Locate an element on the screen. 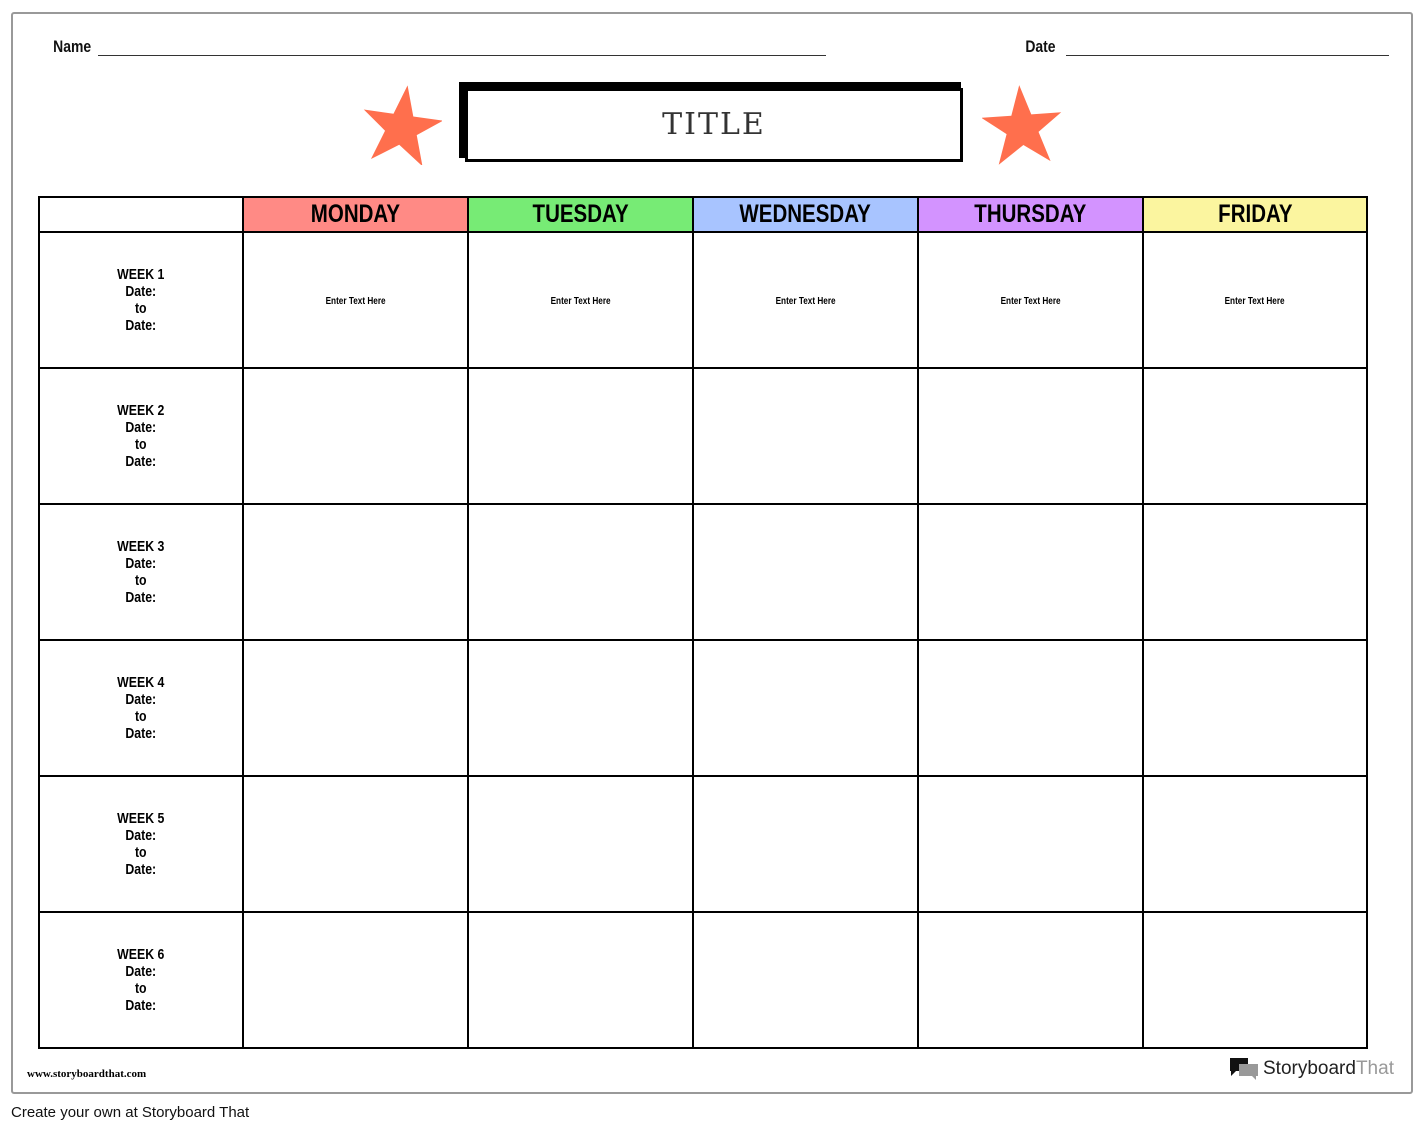 This screenshot has width=1425, height=1132. table-row: WEEK 3 Date: to Date: is located at coordinates (703, 572).